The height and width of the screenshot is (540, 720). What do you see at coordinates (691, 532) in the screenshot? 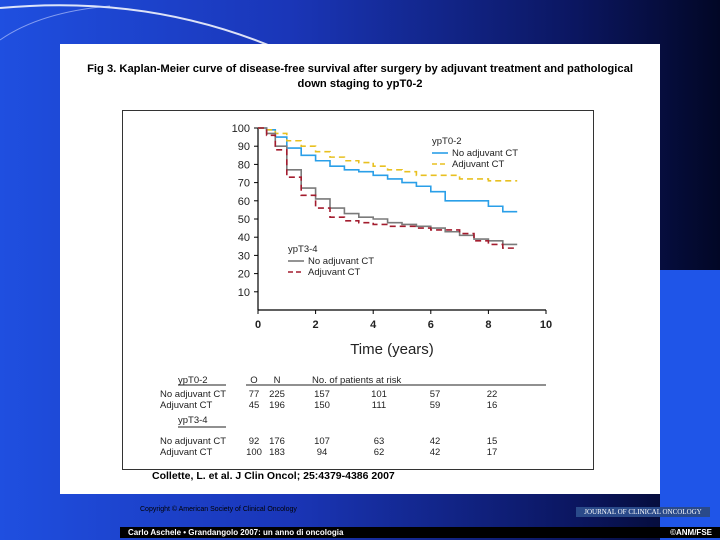
I see `footer-right: ©ANM/FSE` at bounding box center [691, 532].